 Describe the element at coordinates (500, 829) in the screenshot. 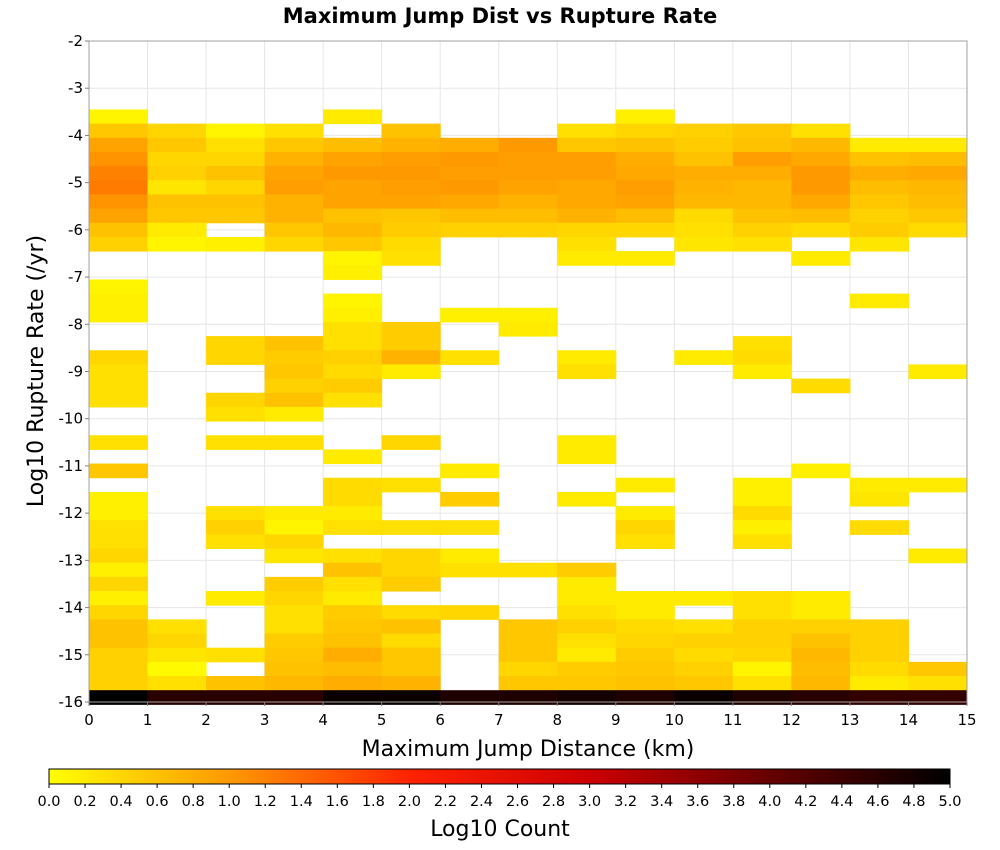

I see `colorbar-label: Log10 Count` at that location.